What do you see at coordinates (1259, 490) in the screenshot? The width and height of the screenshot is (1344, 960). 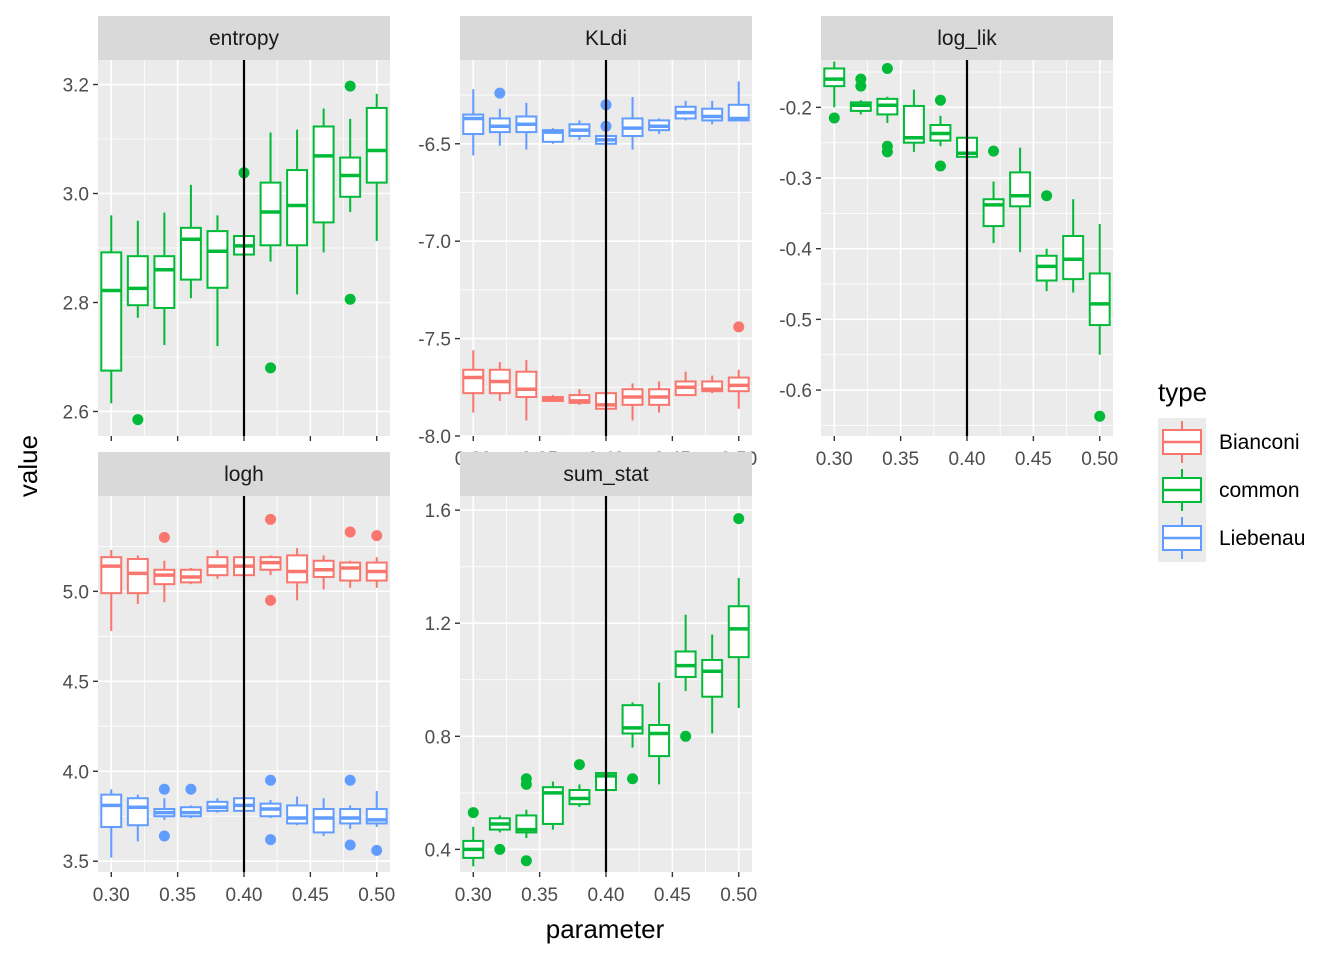 I see `legend-label: common` at bounding box center [1259, 490].